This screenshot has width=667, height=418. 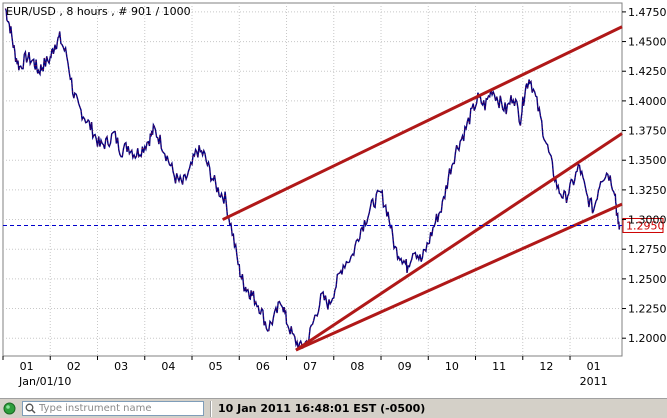 I want to click on x-tick-label: 08, so click(x=357, y=366).